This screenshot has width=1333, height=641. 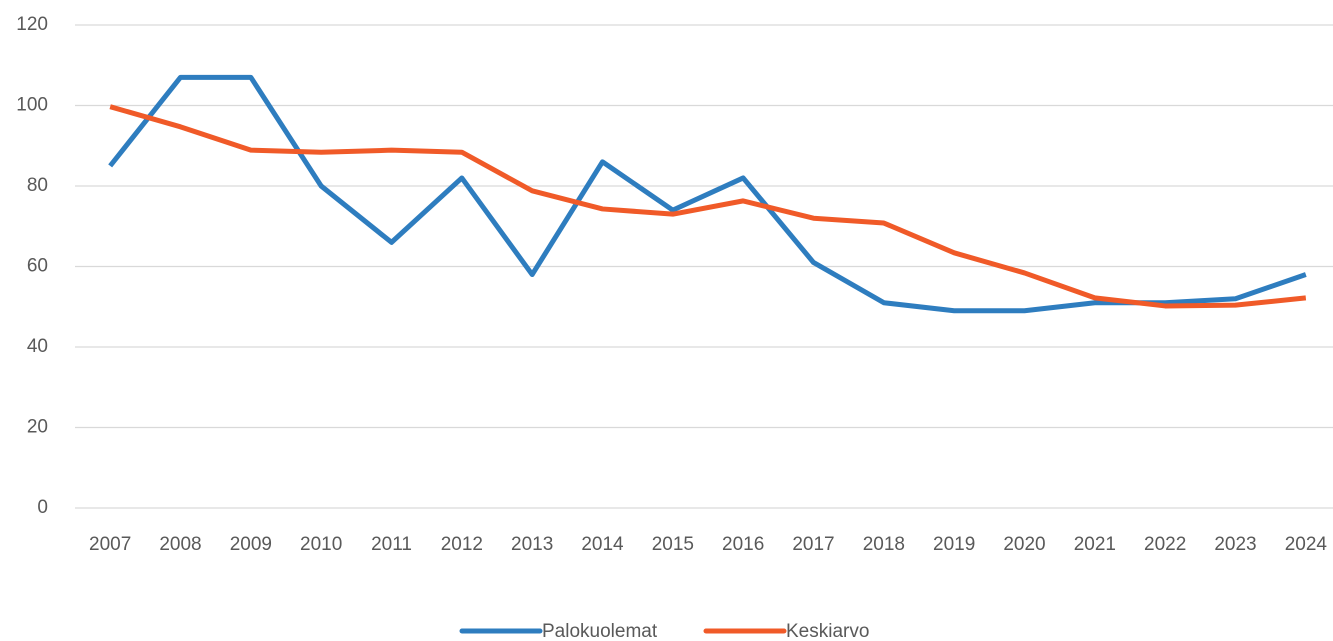 What do you see at coordinates (602, 544) in the screenshot?
I see `x-tick-label: 2014` at bounding box center [602, 544].